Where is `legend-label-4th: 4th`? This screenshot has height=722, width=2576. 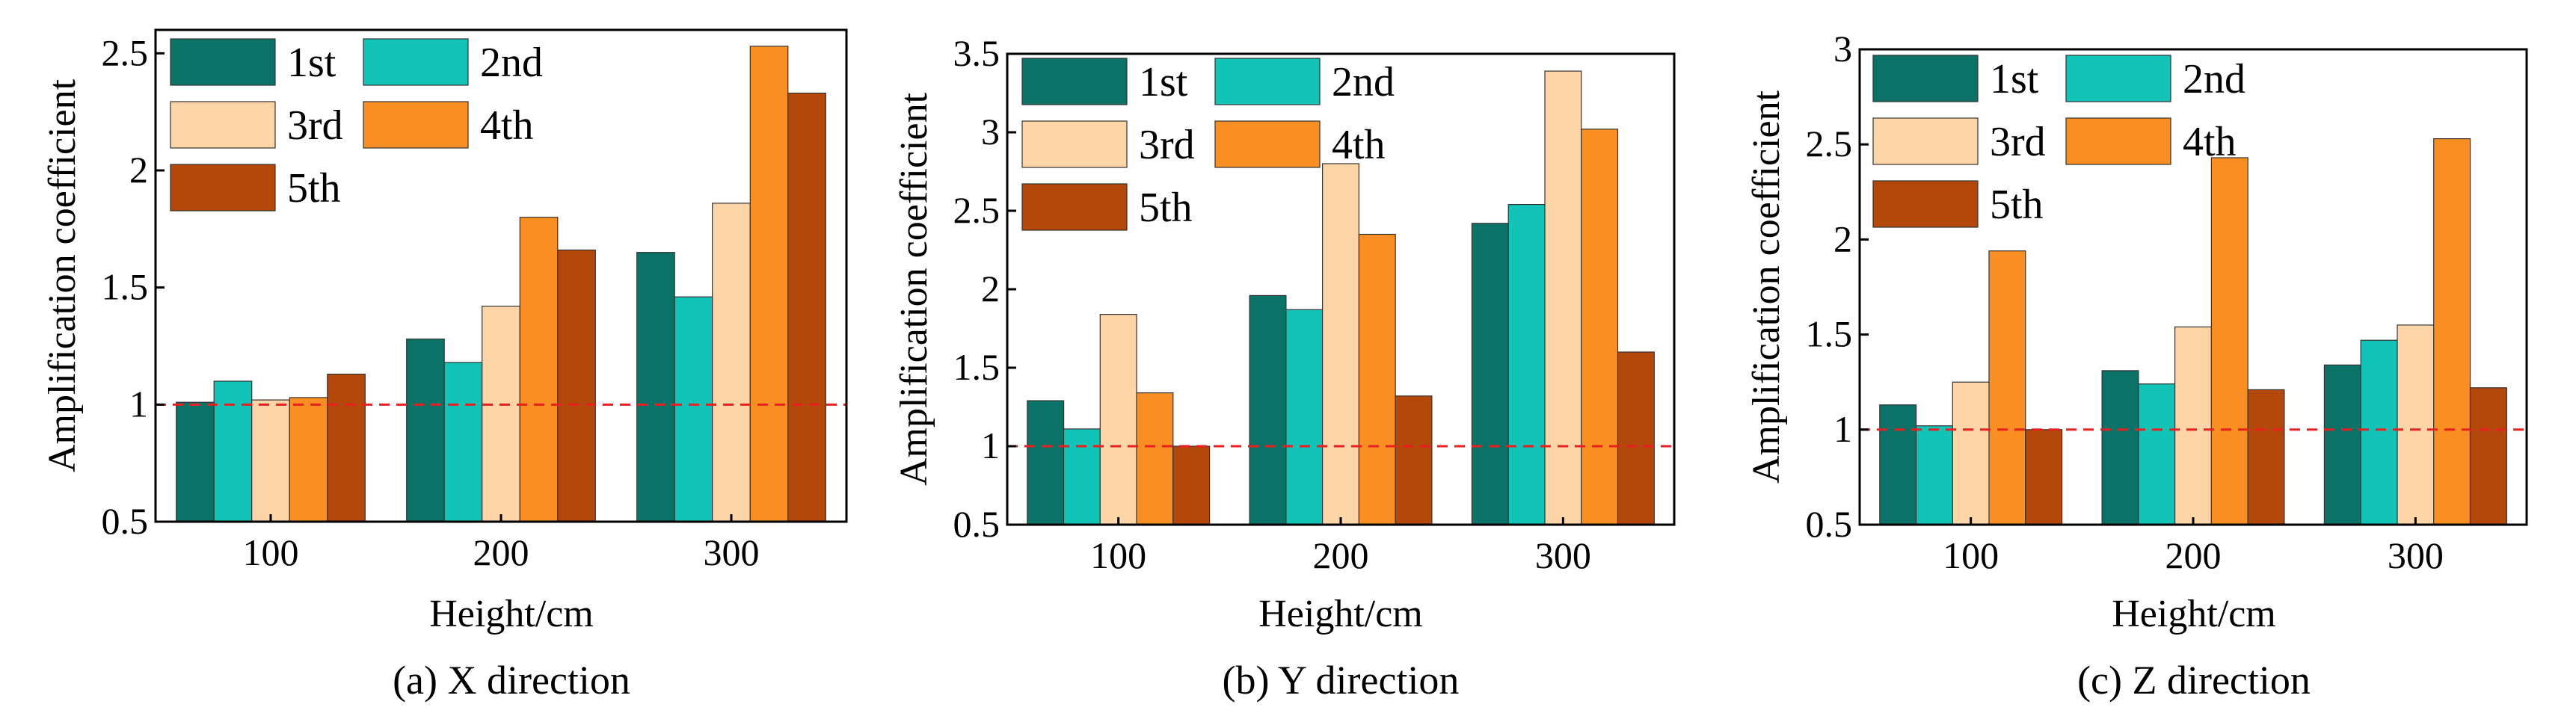 legend-label-4th: 4th is located at coordinates (507, 126).